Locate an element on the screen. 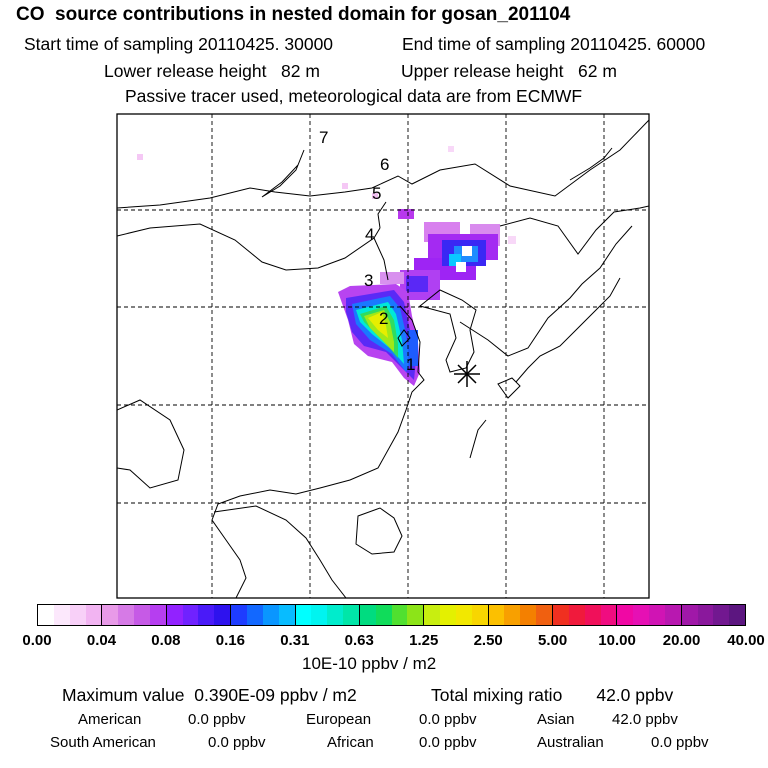  colorbar-tick-label: 0.31 is located at coordinates (295, 640).